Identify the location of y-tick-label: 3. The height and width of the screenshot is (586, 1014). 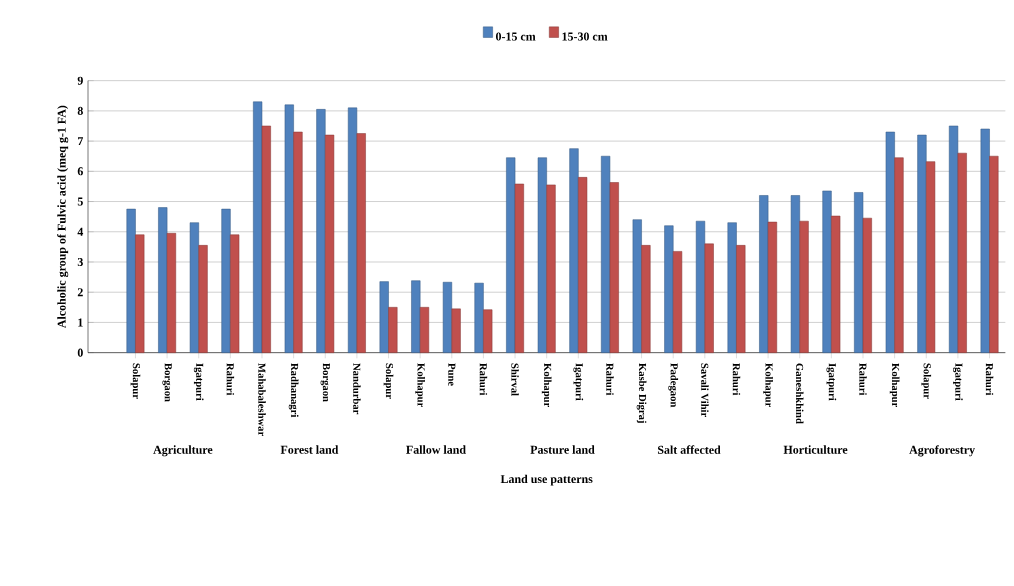
(80, 262).